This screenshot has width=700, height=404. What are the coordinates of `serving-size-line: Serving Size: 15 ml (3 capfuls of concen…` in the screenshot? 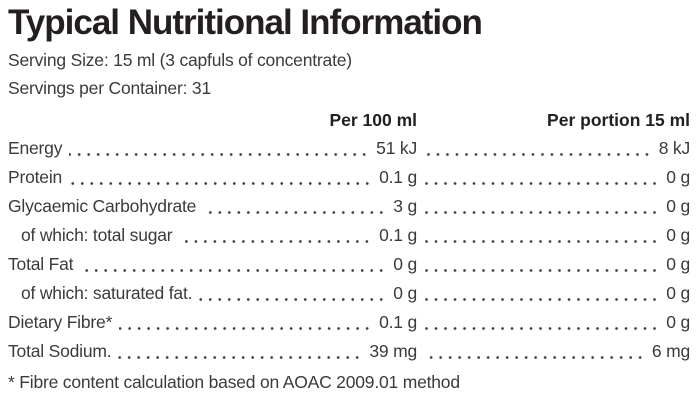 It's located at (180, 60).